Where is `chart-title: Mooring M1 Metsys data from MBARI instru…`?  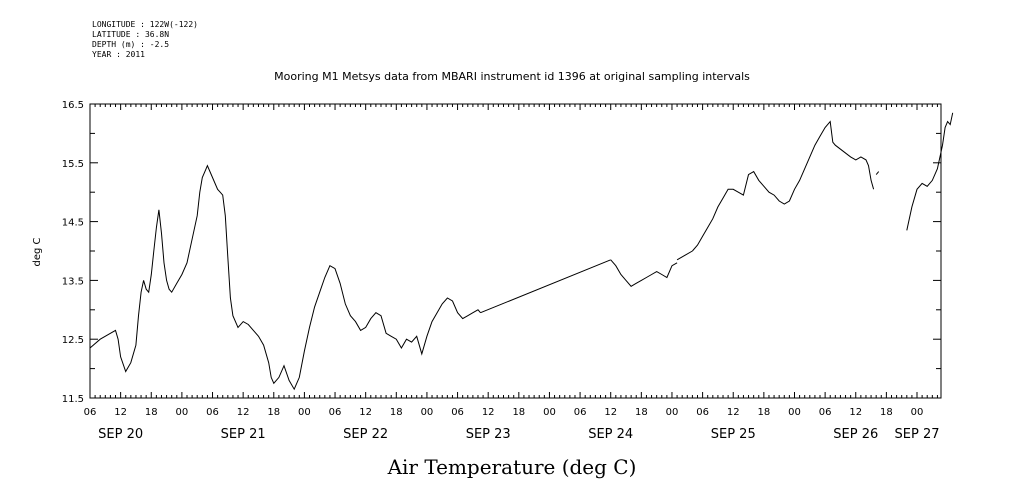 chart-title: Mooring M1 Metsys data from MBARI instru… is located at coordinates (512, 76).